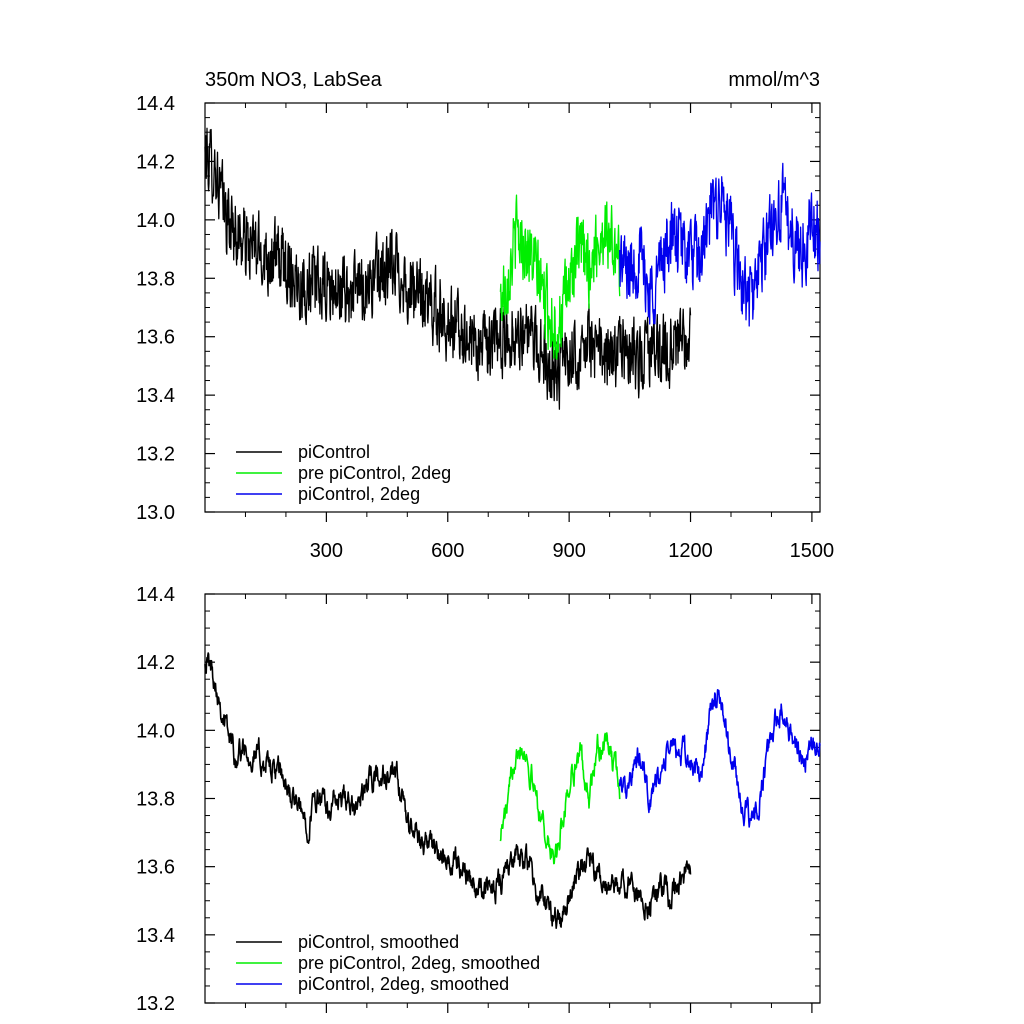 The image size is (1024, 1024). Describe the element at coordinates (334, 452) in the screenshot. I see `legend-label: piControl` at that location.